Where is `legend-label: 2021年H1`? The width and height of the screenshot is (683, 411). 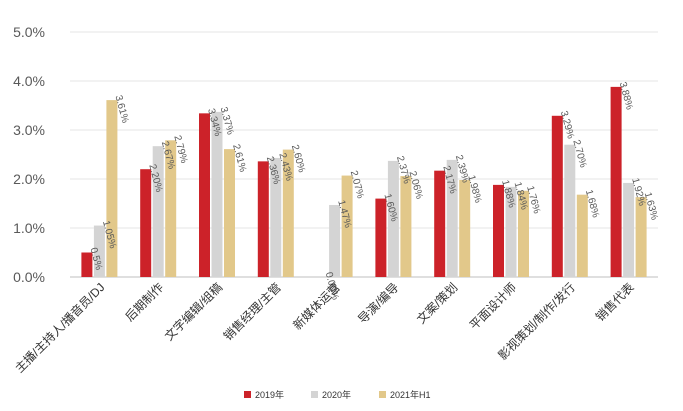 legend-label: 2021年H1 is located at coordinates (410, 394).